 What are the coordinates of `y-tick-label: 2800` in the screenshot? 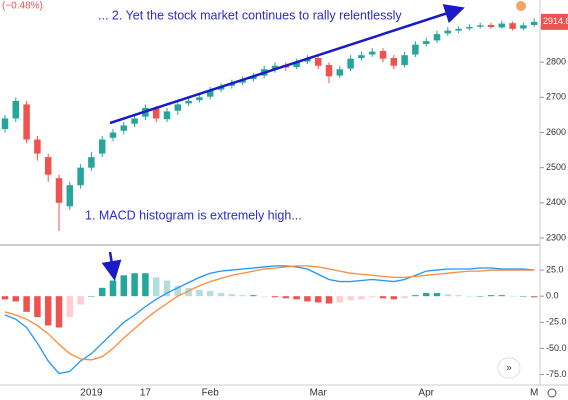 It's located at (556, 62).